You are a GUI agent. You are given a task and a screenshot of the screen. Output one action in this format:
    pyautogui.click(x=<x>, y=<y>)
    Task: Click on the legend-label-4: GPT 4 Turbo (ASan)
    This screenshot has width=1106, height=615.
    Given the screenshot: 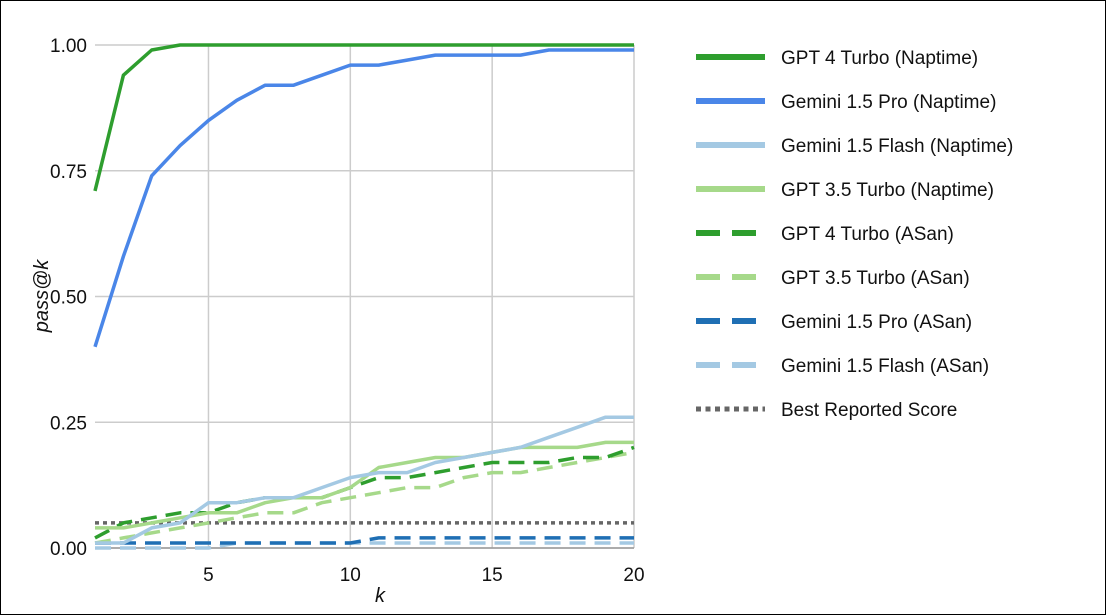 What is the action you would take?
    pyautogui.click(x=867, y=234)
    